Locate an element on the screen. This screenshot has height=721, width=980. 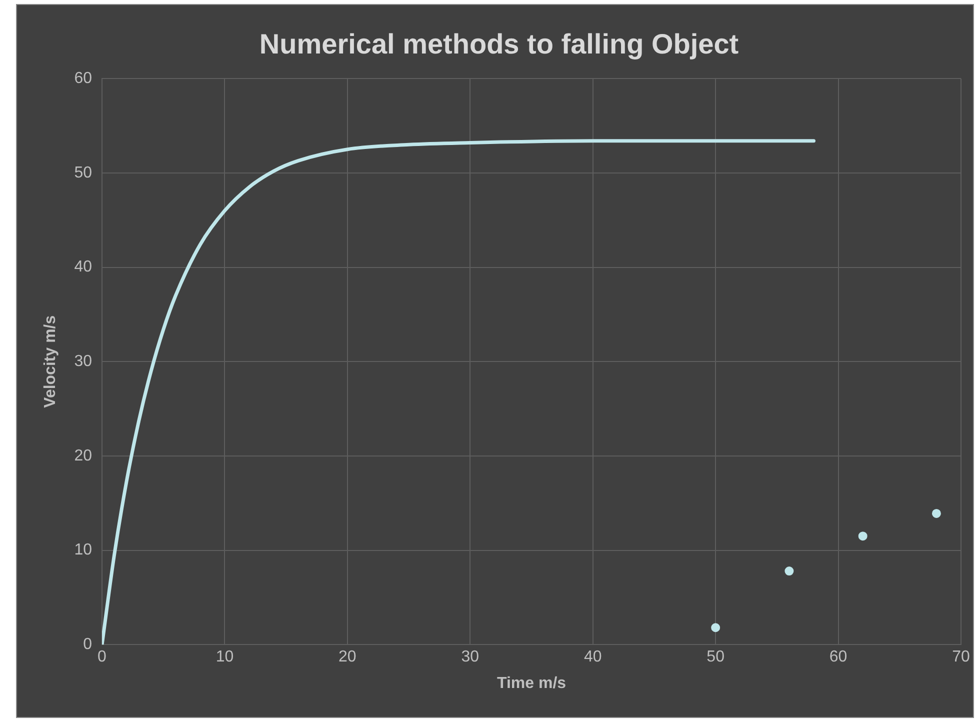
x-tick-label: 70 is located at coordinates (961, 657).